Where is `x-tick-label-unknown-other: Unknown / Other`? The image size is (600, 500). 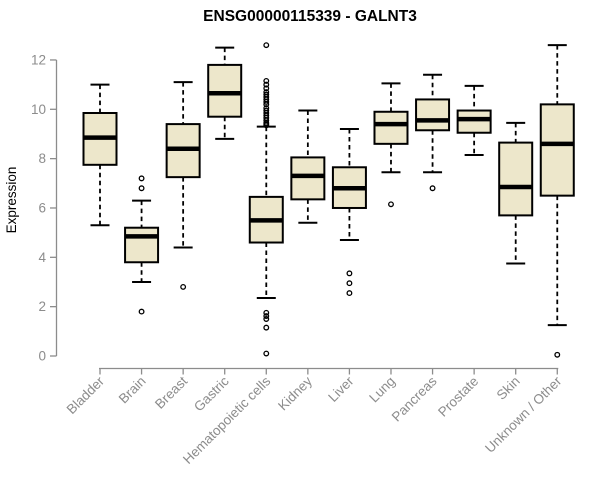 x-tick-label-unknown-other: Unknown / Other is located at coordinates (523, 414).